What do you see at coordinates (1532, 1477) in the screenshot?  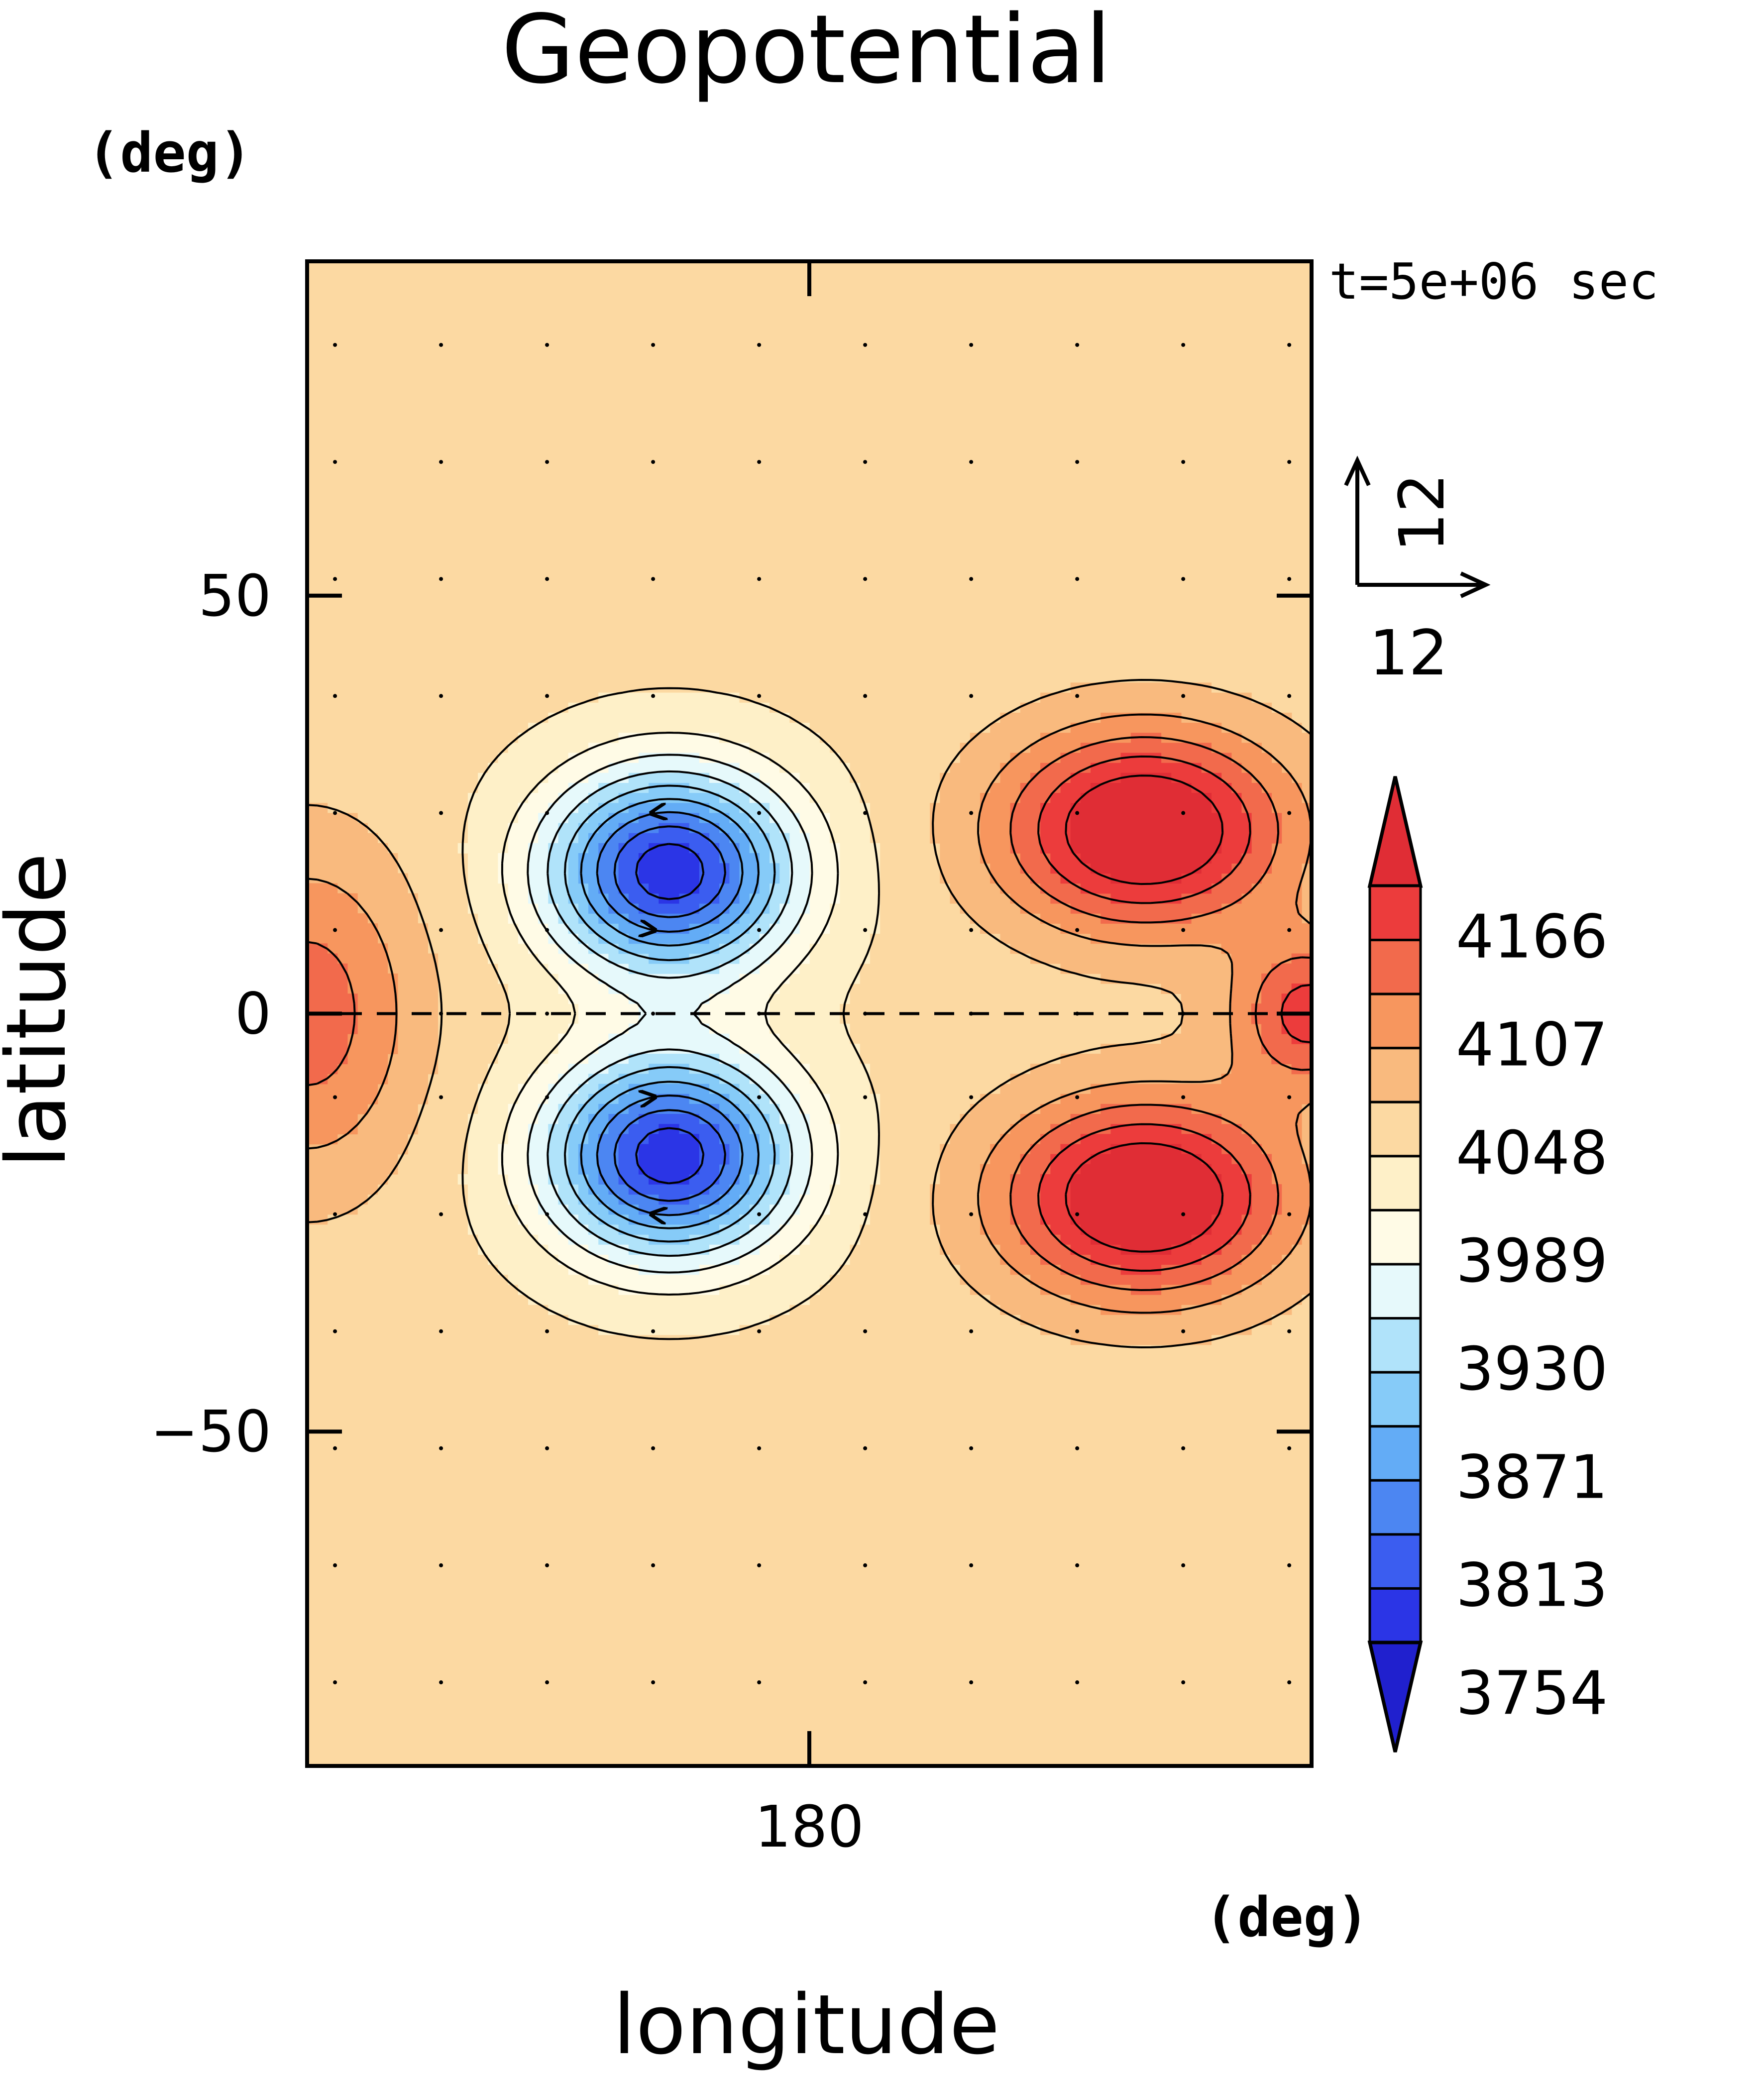 I see `colorbar-label-5: 3871` at bounding box center [1532, 1477].